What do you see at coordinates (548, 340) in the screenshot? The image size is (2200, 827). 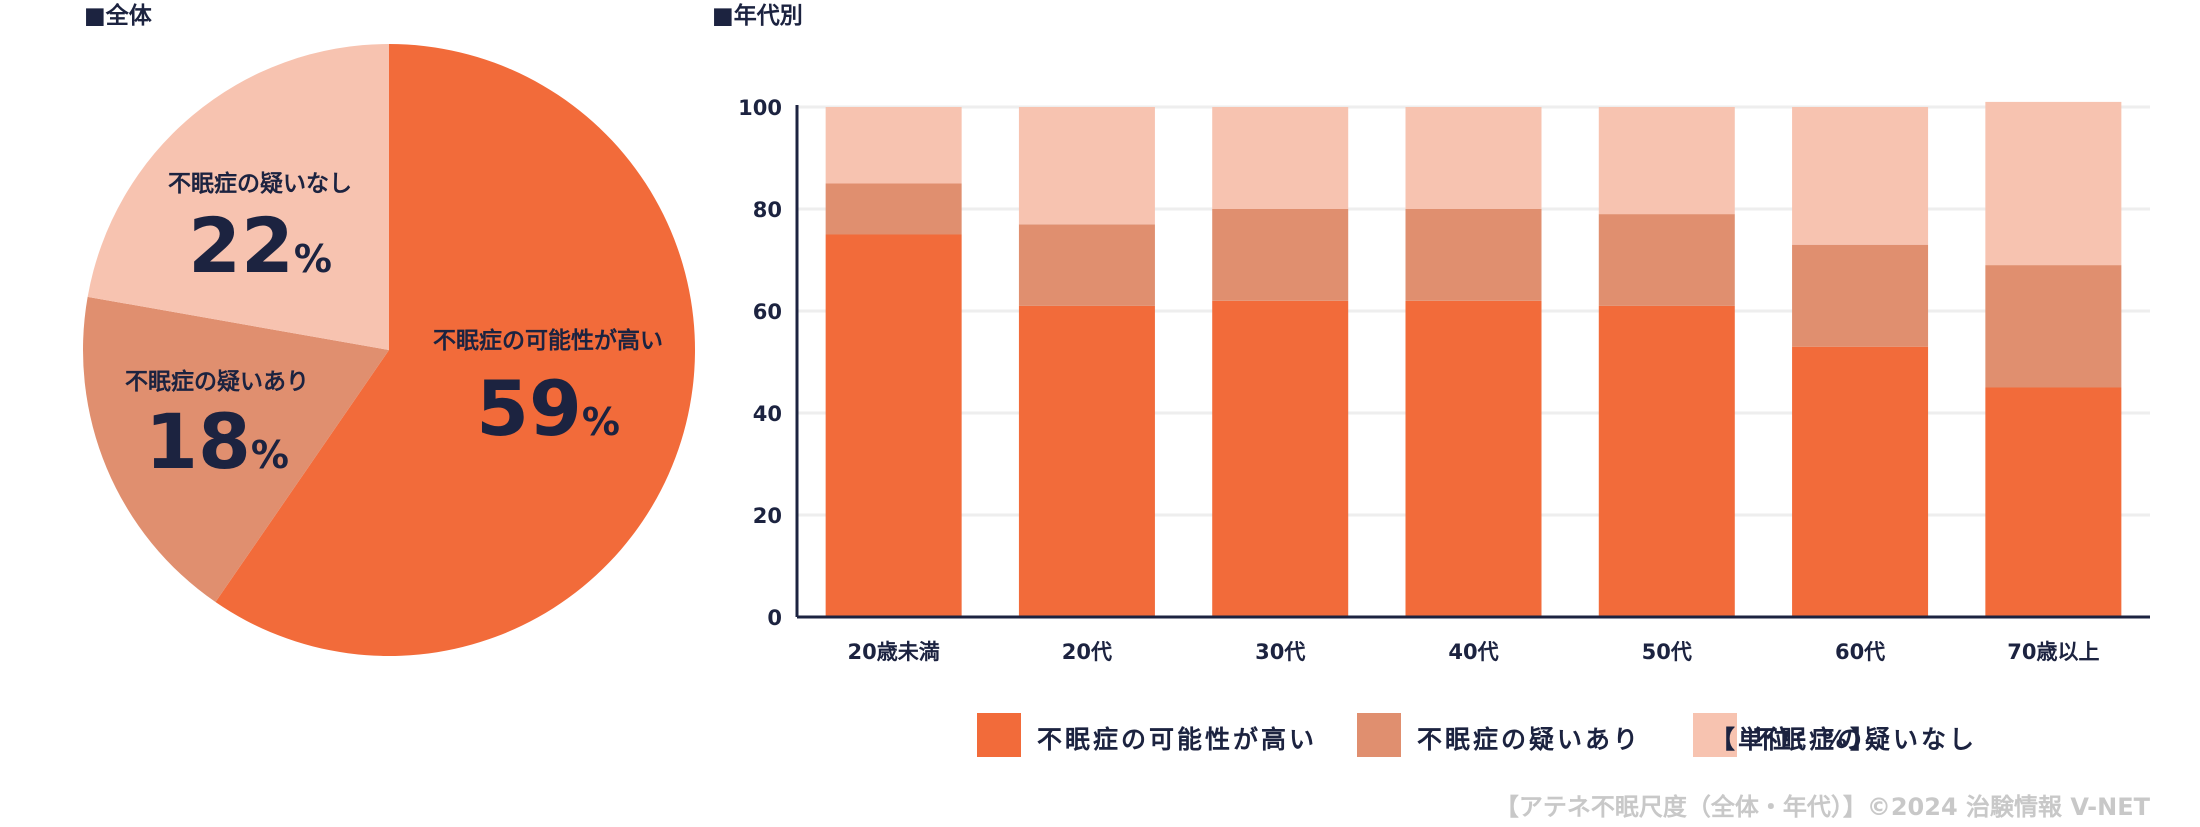 I see `pie-slice-label: 不眠症の可能性が高い` at bounding box center [548, 340].